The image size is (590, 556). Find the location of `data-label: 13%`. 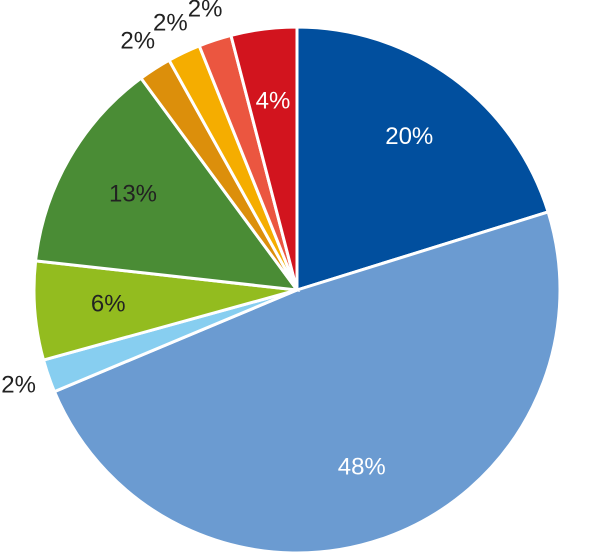

data-label: 13% is located at coordinates (133, 194).